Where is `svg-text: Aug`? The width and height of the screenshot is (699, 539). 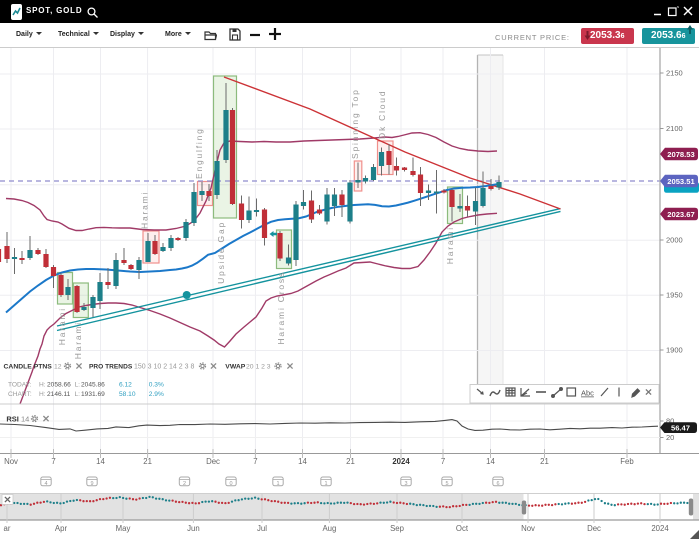
svg-text: Aug is located at coordinates (329, 528).